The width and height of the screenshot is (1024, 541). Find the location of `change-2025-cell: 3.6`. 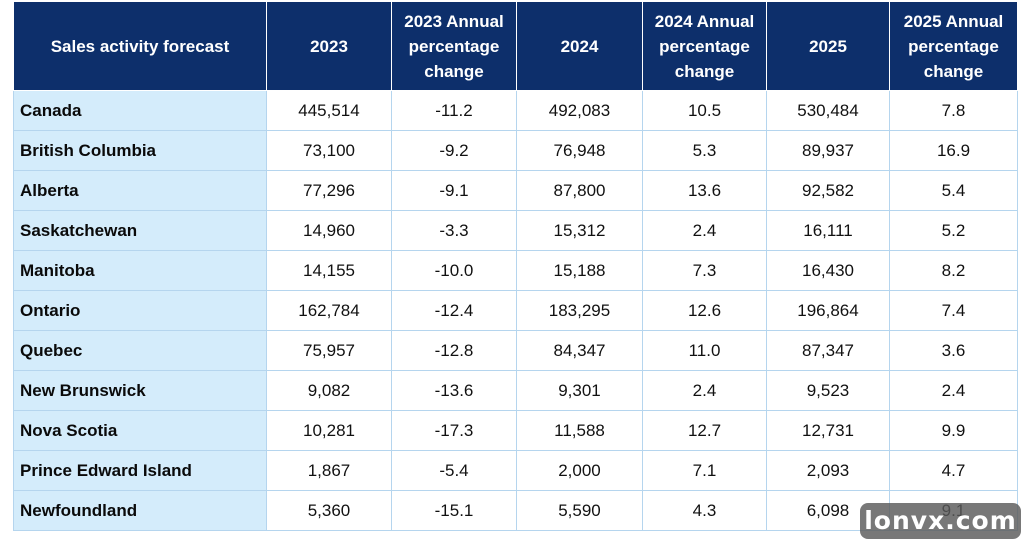

change-2025-cell: 3.6 is located at coordinates (953, 350).